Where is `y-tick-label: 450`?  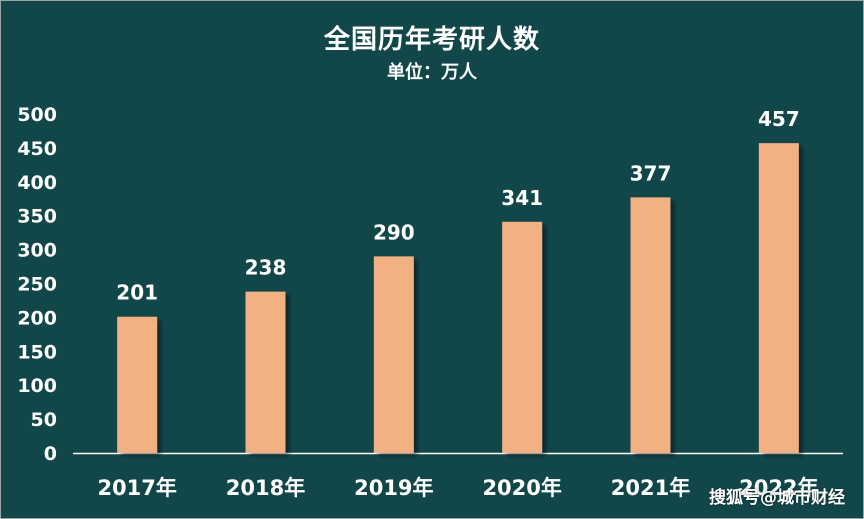
y-tick-label: 450 is located at coordinates (37, 149).